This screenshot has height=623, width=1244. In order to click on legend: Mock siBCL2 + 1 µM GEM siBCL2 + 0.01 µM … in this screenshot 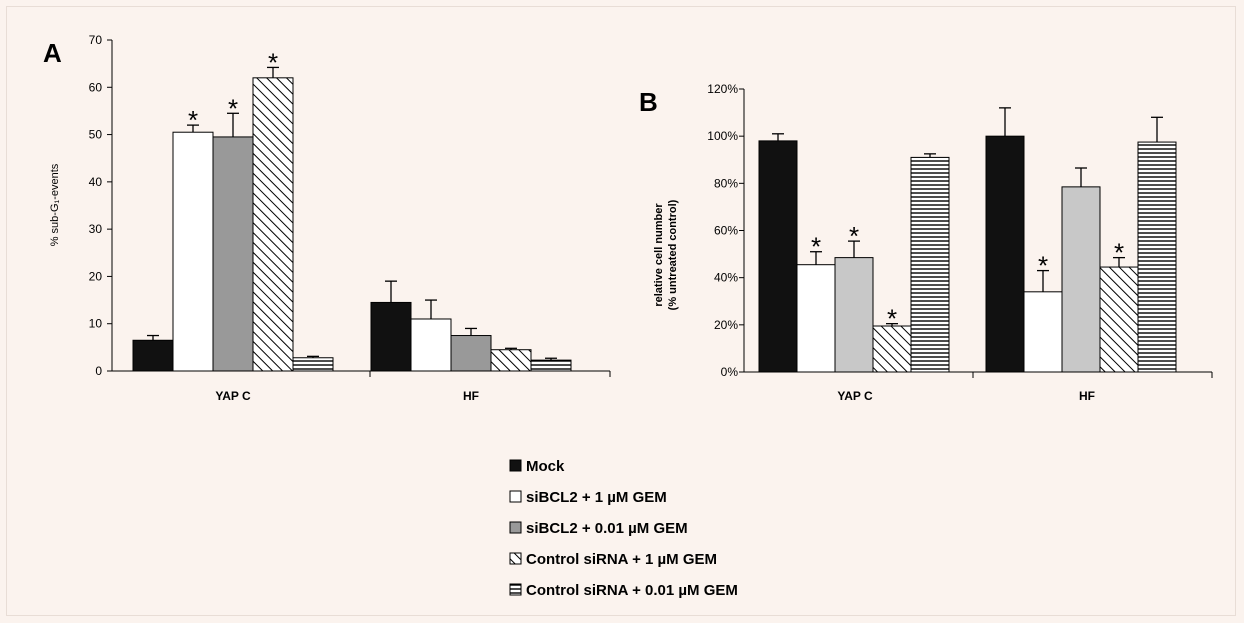, I will do `click(623, 528)`.